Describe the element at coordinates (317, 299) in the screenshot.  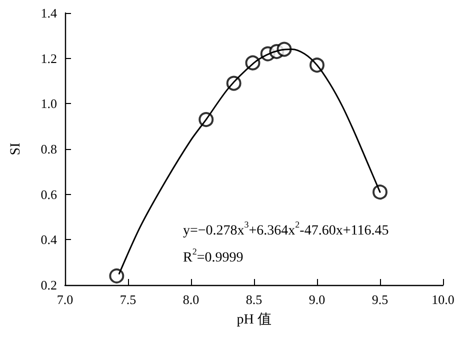
I see `x-tick-label: 9.0` at that location.